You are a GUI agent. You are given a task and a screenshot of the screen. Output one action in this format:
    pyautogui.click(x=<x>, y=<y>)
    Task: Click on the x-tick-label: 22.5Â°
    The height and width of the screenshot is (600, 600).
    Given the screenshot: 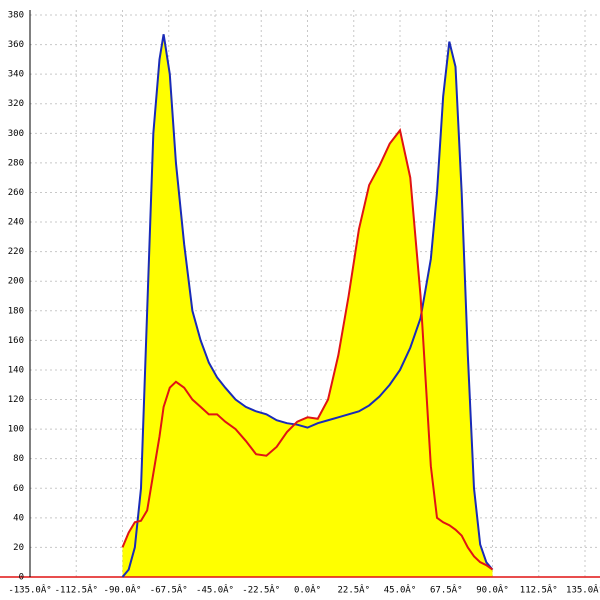 What is the action you would take?
    pyautogui.click(x=353, y=590)
    